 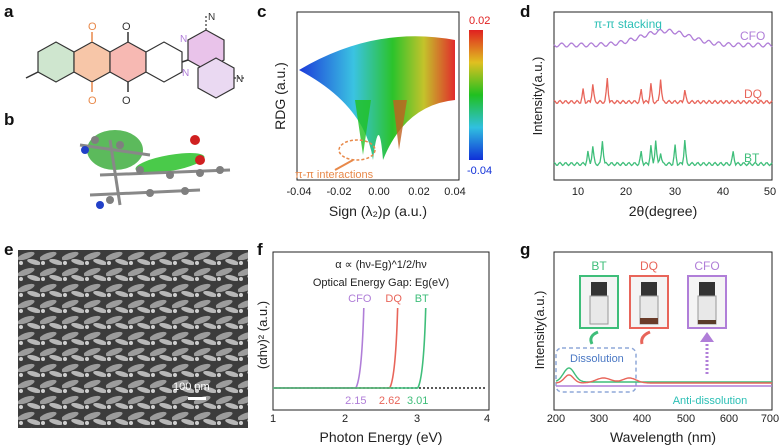 I want to click on gap-value-label: 3.01, so click(x=417, y=401).